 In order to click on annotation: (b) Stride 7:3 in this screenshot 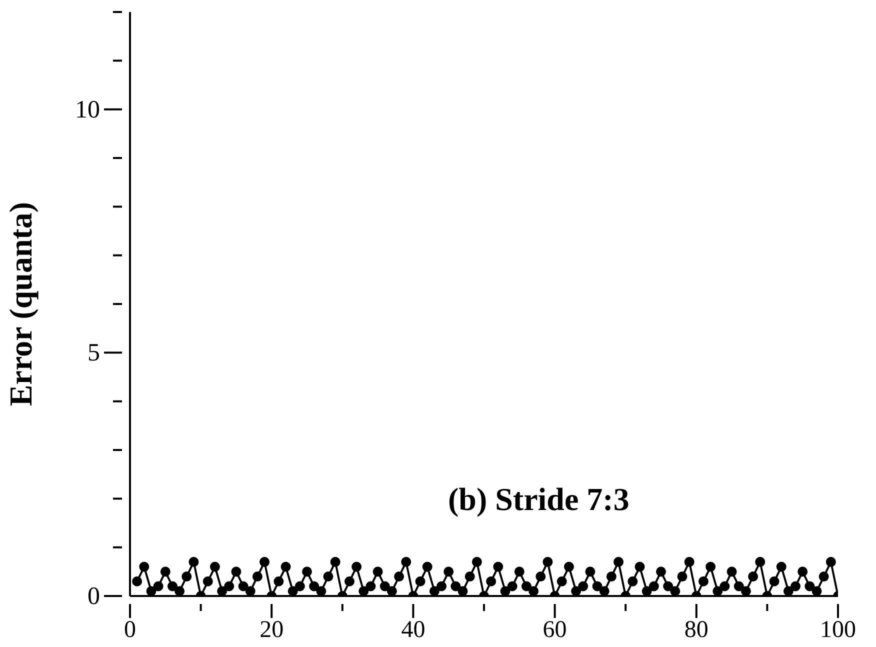, I will do `click(539, 499)`.